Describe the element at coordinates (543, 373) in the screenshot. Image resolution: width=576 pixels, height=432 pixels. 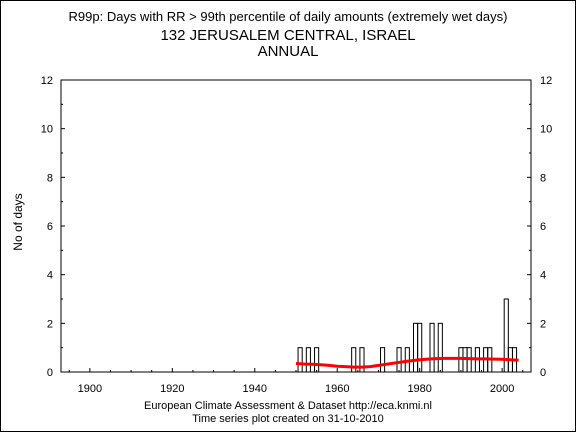
I see `y-tick-label-right: 0` at that location.